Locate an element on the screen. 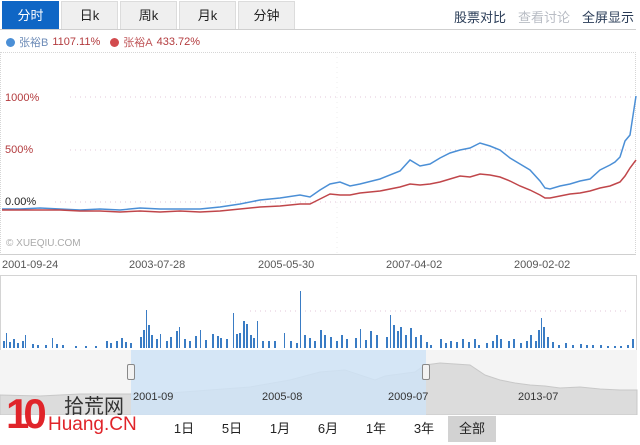  y-tick-0: 0.00% is located at coordinates (21, 202).